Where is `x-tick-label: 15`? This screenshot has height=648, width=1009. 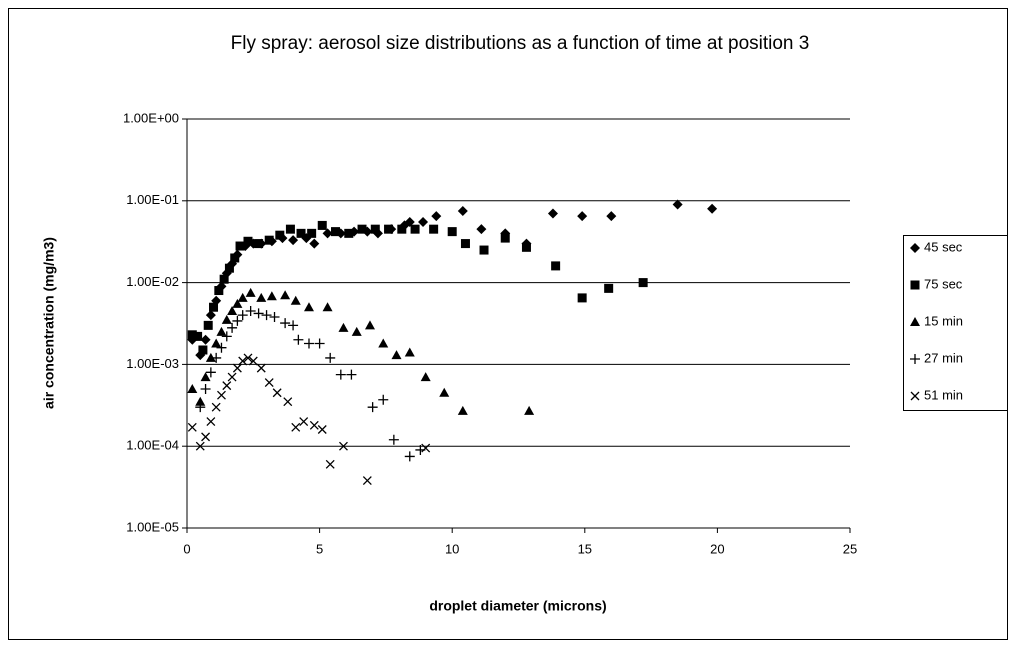 x-tick-label: 15 is located at coordinates (585, 548).